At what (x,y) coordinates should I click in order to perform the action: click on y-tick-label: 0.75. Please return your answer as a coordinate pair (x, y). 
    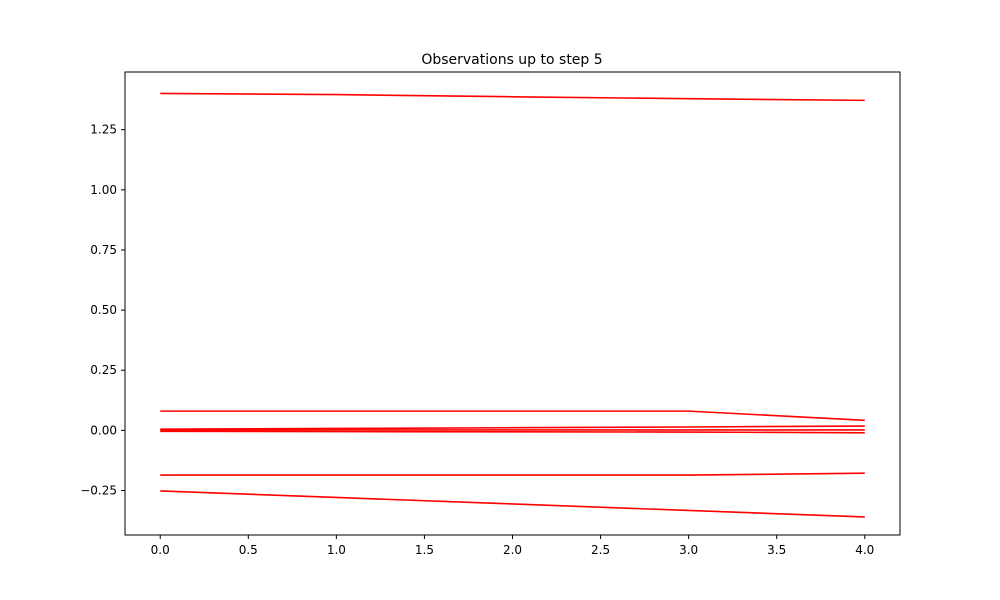
    Looking at the image, I should click on (103, 250).